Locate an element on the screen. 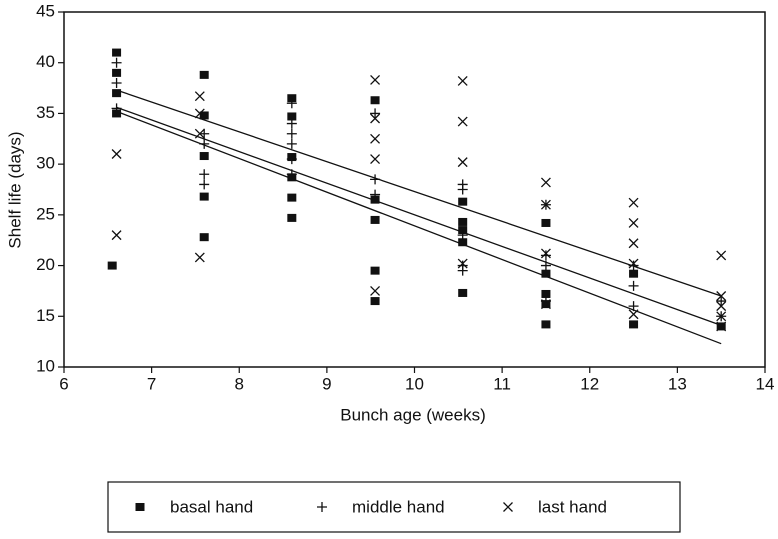 This screenshot has width=778, height=539. x-tick-label: 7 is located at coordinates (151, 383).